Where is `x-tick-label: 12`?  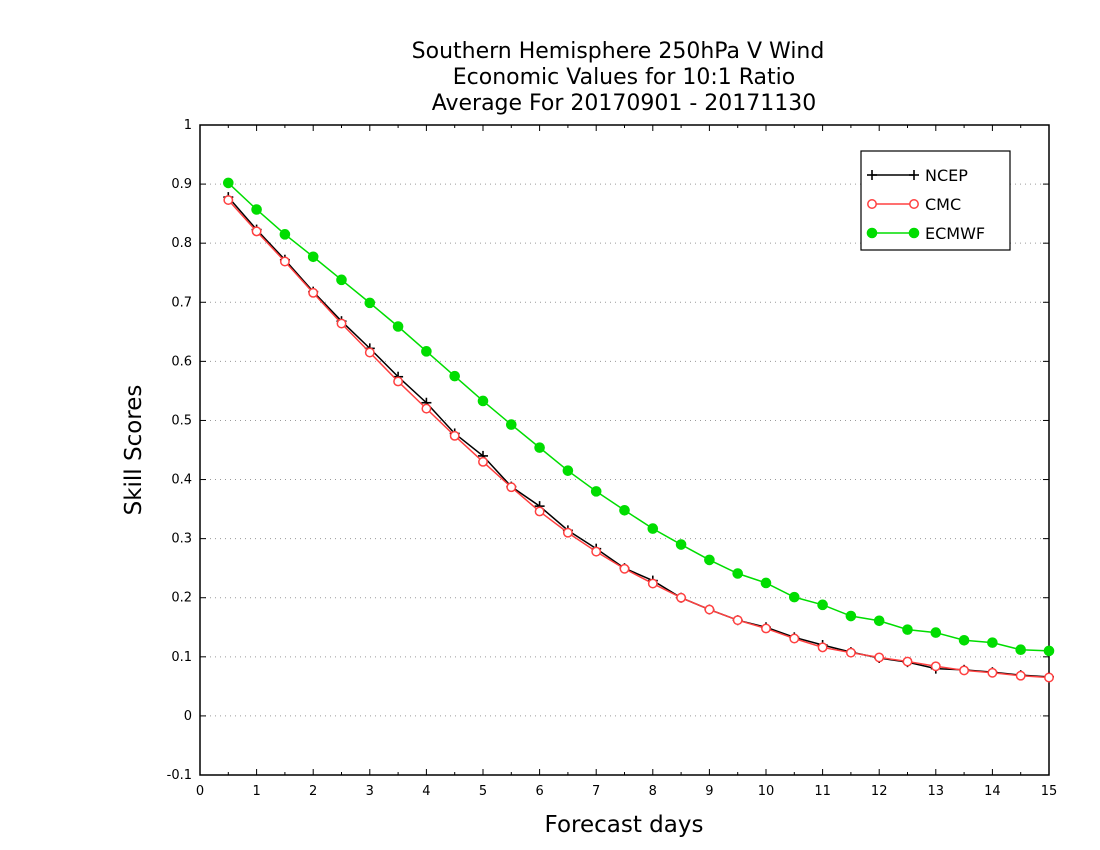
x-tick-label: 12 is located at coordinates (879, 791).